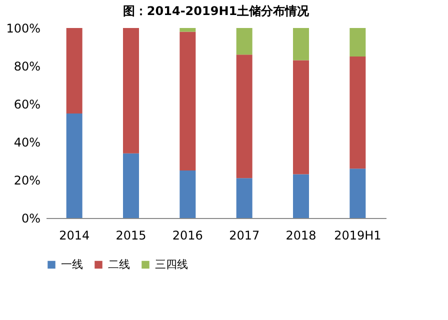 This screenshot has width=448, height=320. What do you see at coordinates (187, 235) in the screenshot?
I see `x-tick-label: 2016` at bounding box center [187, 235].